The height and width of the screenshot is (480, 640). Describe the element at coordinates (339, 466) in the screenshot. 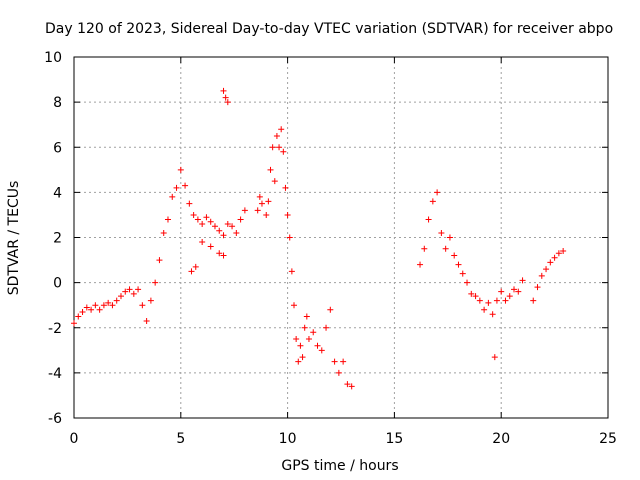

I see `x-axis-label: GPS time / hours` at that location.